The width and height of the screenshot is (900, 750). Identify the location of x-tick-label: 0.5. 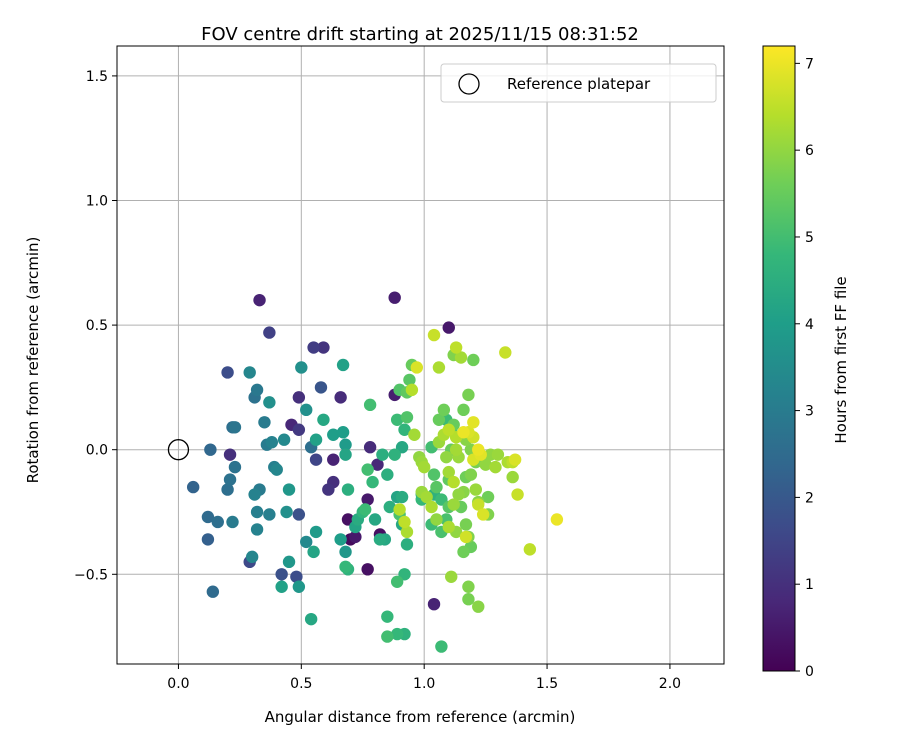
(301, 684).